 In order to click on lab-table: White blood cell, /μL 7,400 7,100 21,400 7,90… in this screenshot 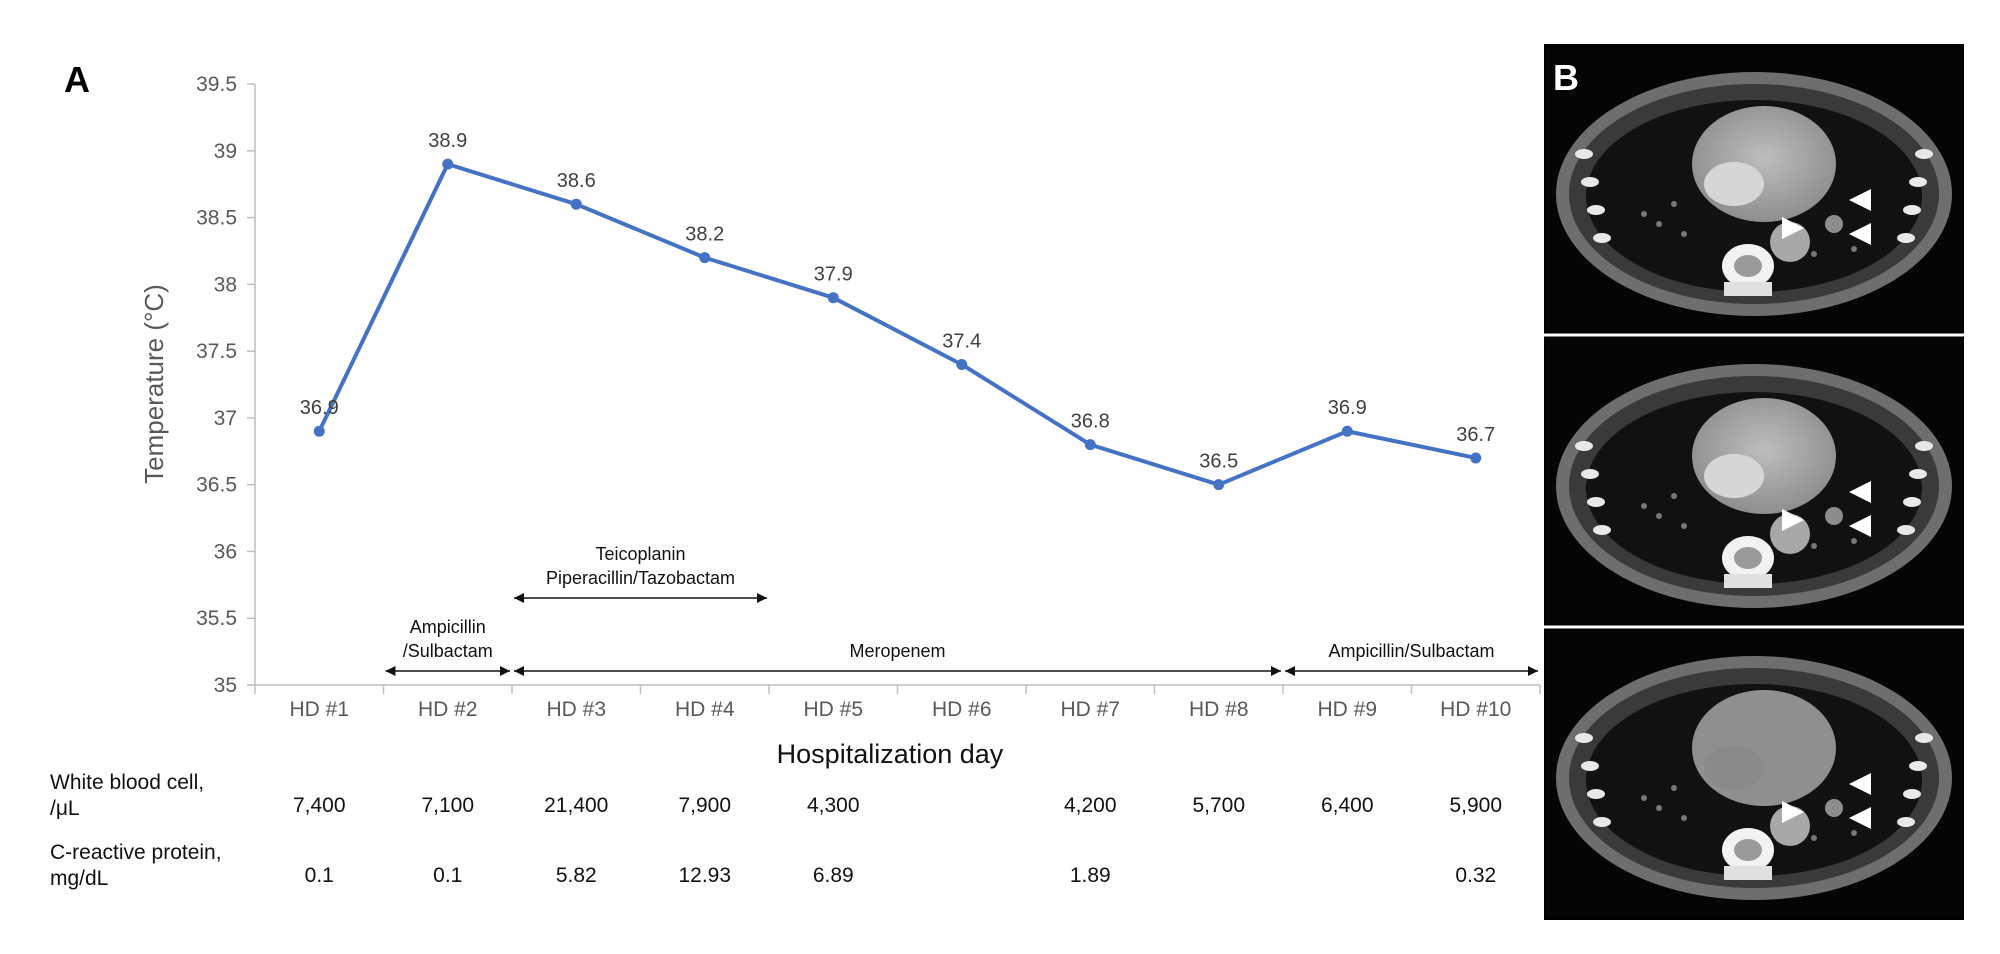, I will do `click(776, 830)`.